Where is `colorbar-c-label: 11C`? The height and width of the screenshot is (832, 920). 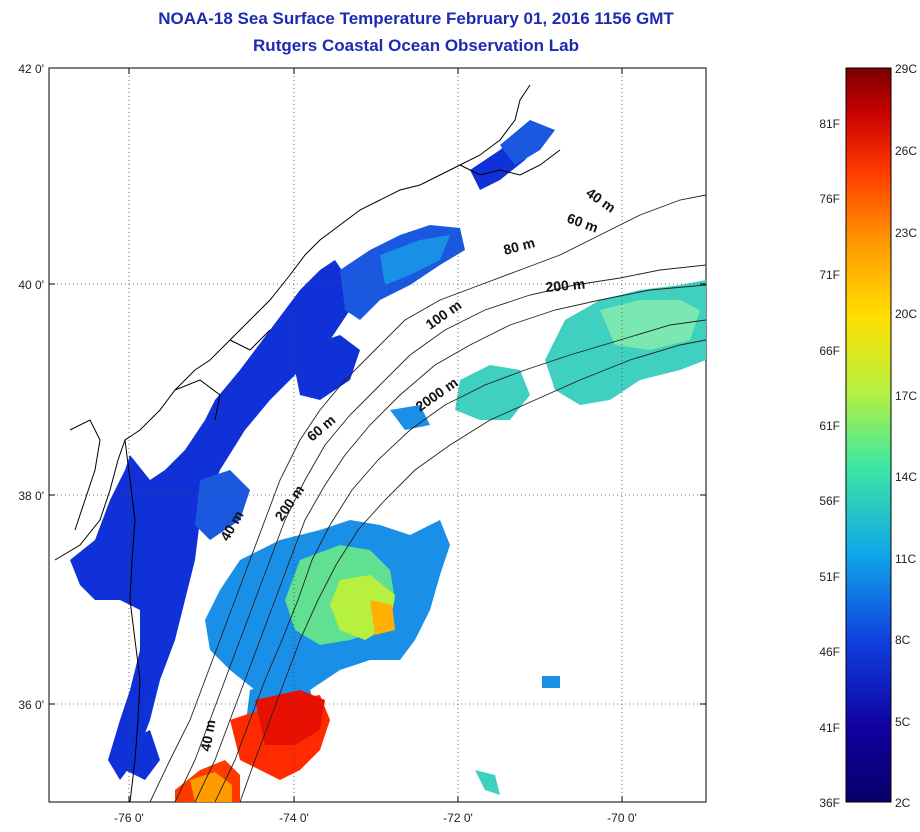 colorbar-c-label: 11C is located at coordinates (905, 559).